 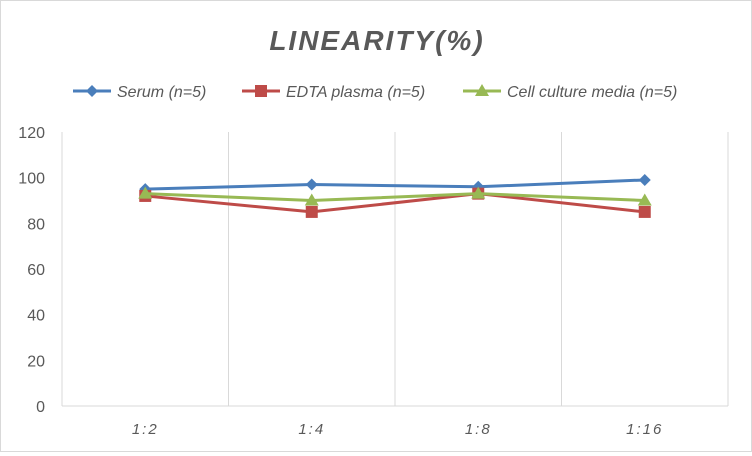 What do you see at coordinates (644, 429) in the screenshot?
I see `x-tick-label: 1:16` at bounding box center [644, 429].